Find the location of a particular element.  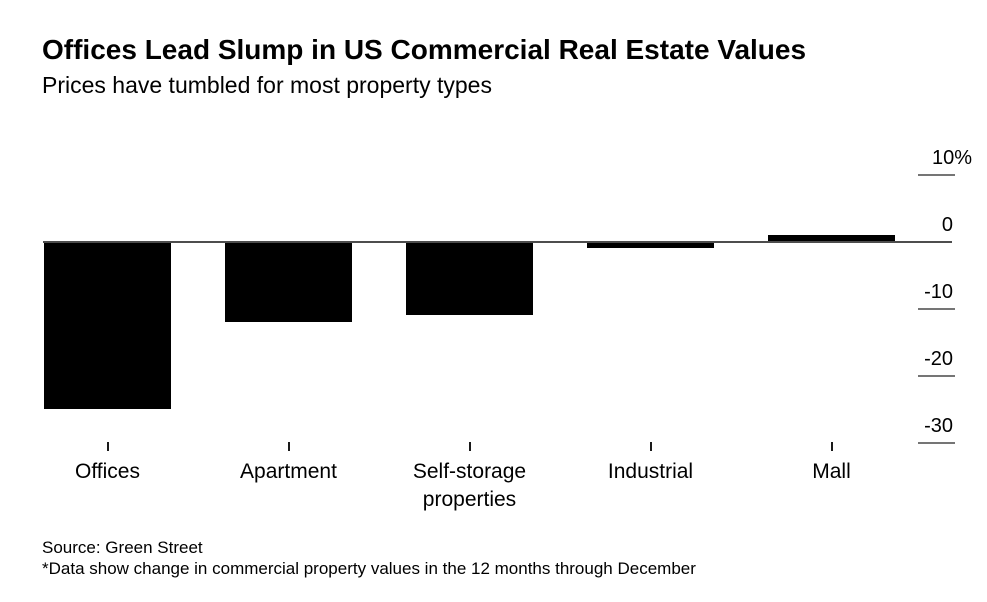

x-axis-label-apartment: Apartment is located at coordinates (288, 471).